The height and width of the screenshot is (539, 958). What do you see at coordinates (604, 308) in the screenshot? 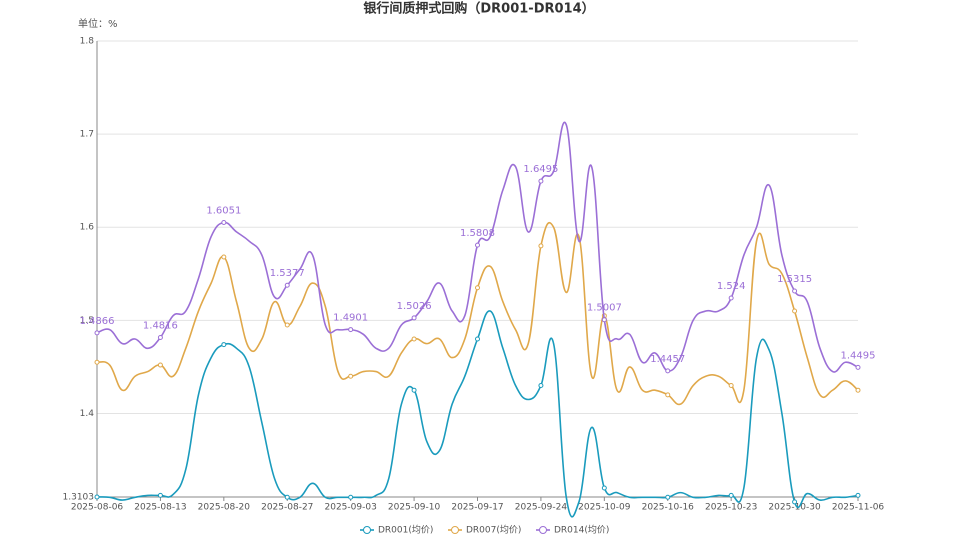
I see `data-label: 1.5007` at bounding box center [604, 308].